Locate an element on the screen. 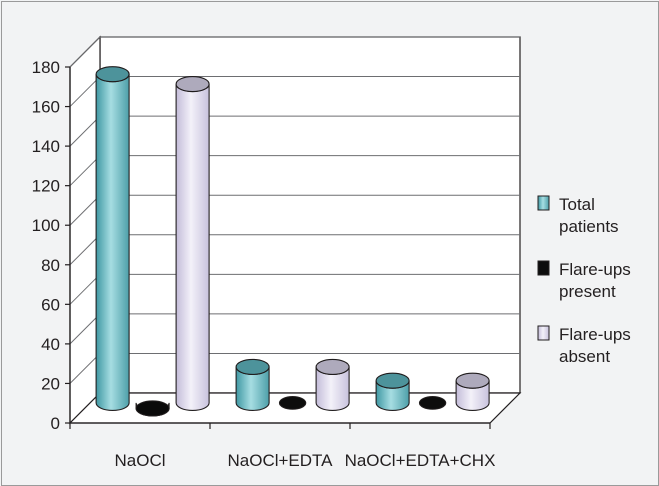  legend-item: Flare-ups absent is located at coordinates (584, 345).